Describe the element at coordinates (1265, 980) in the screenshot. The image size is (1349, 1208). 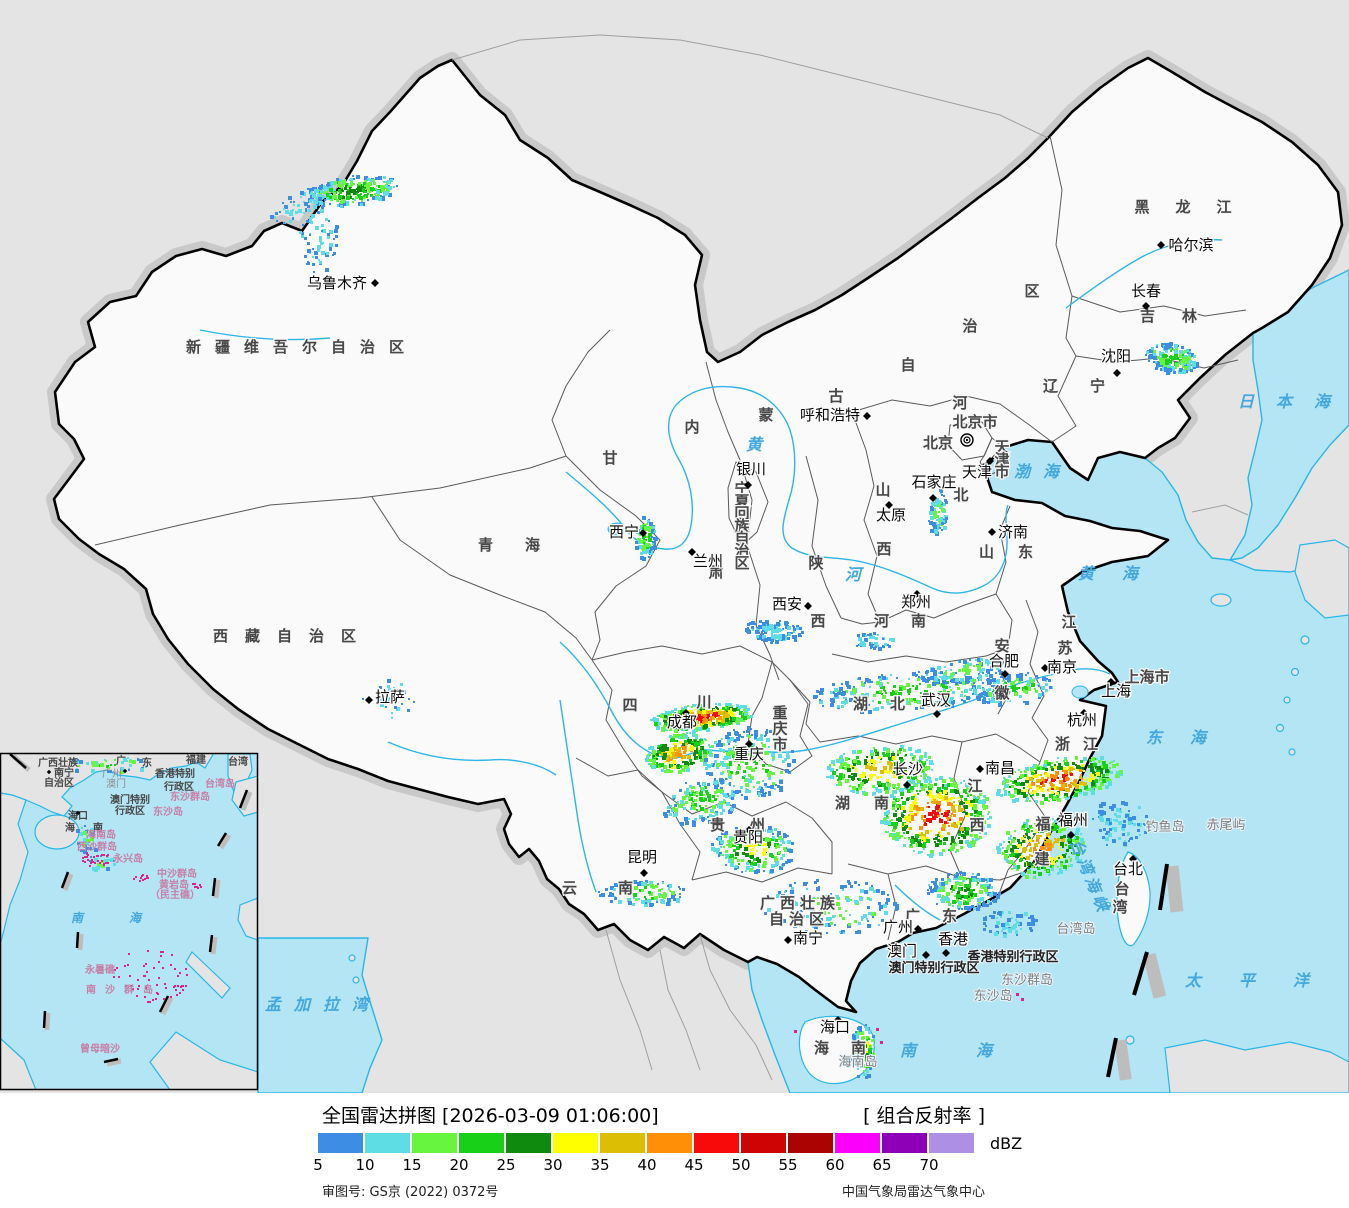
I see `sea-label: 太平洋` at that location.